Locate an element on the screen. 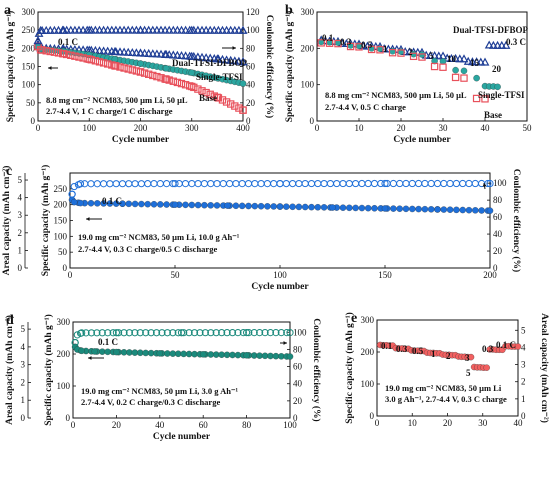 The width and height of the screenshot is (554, 479). panel-label: d is located at coordinates (10, 320).